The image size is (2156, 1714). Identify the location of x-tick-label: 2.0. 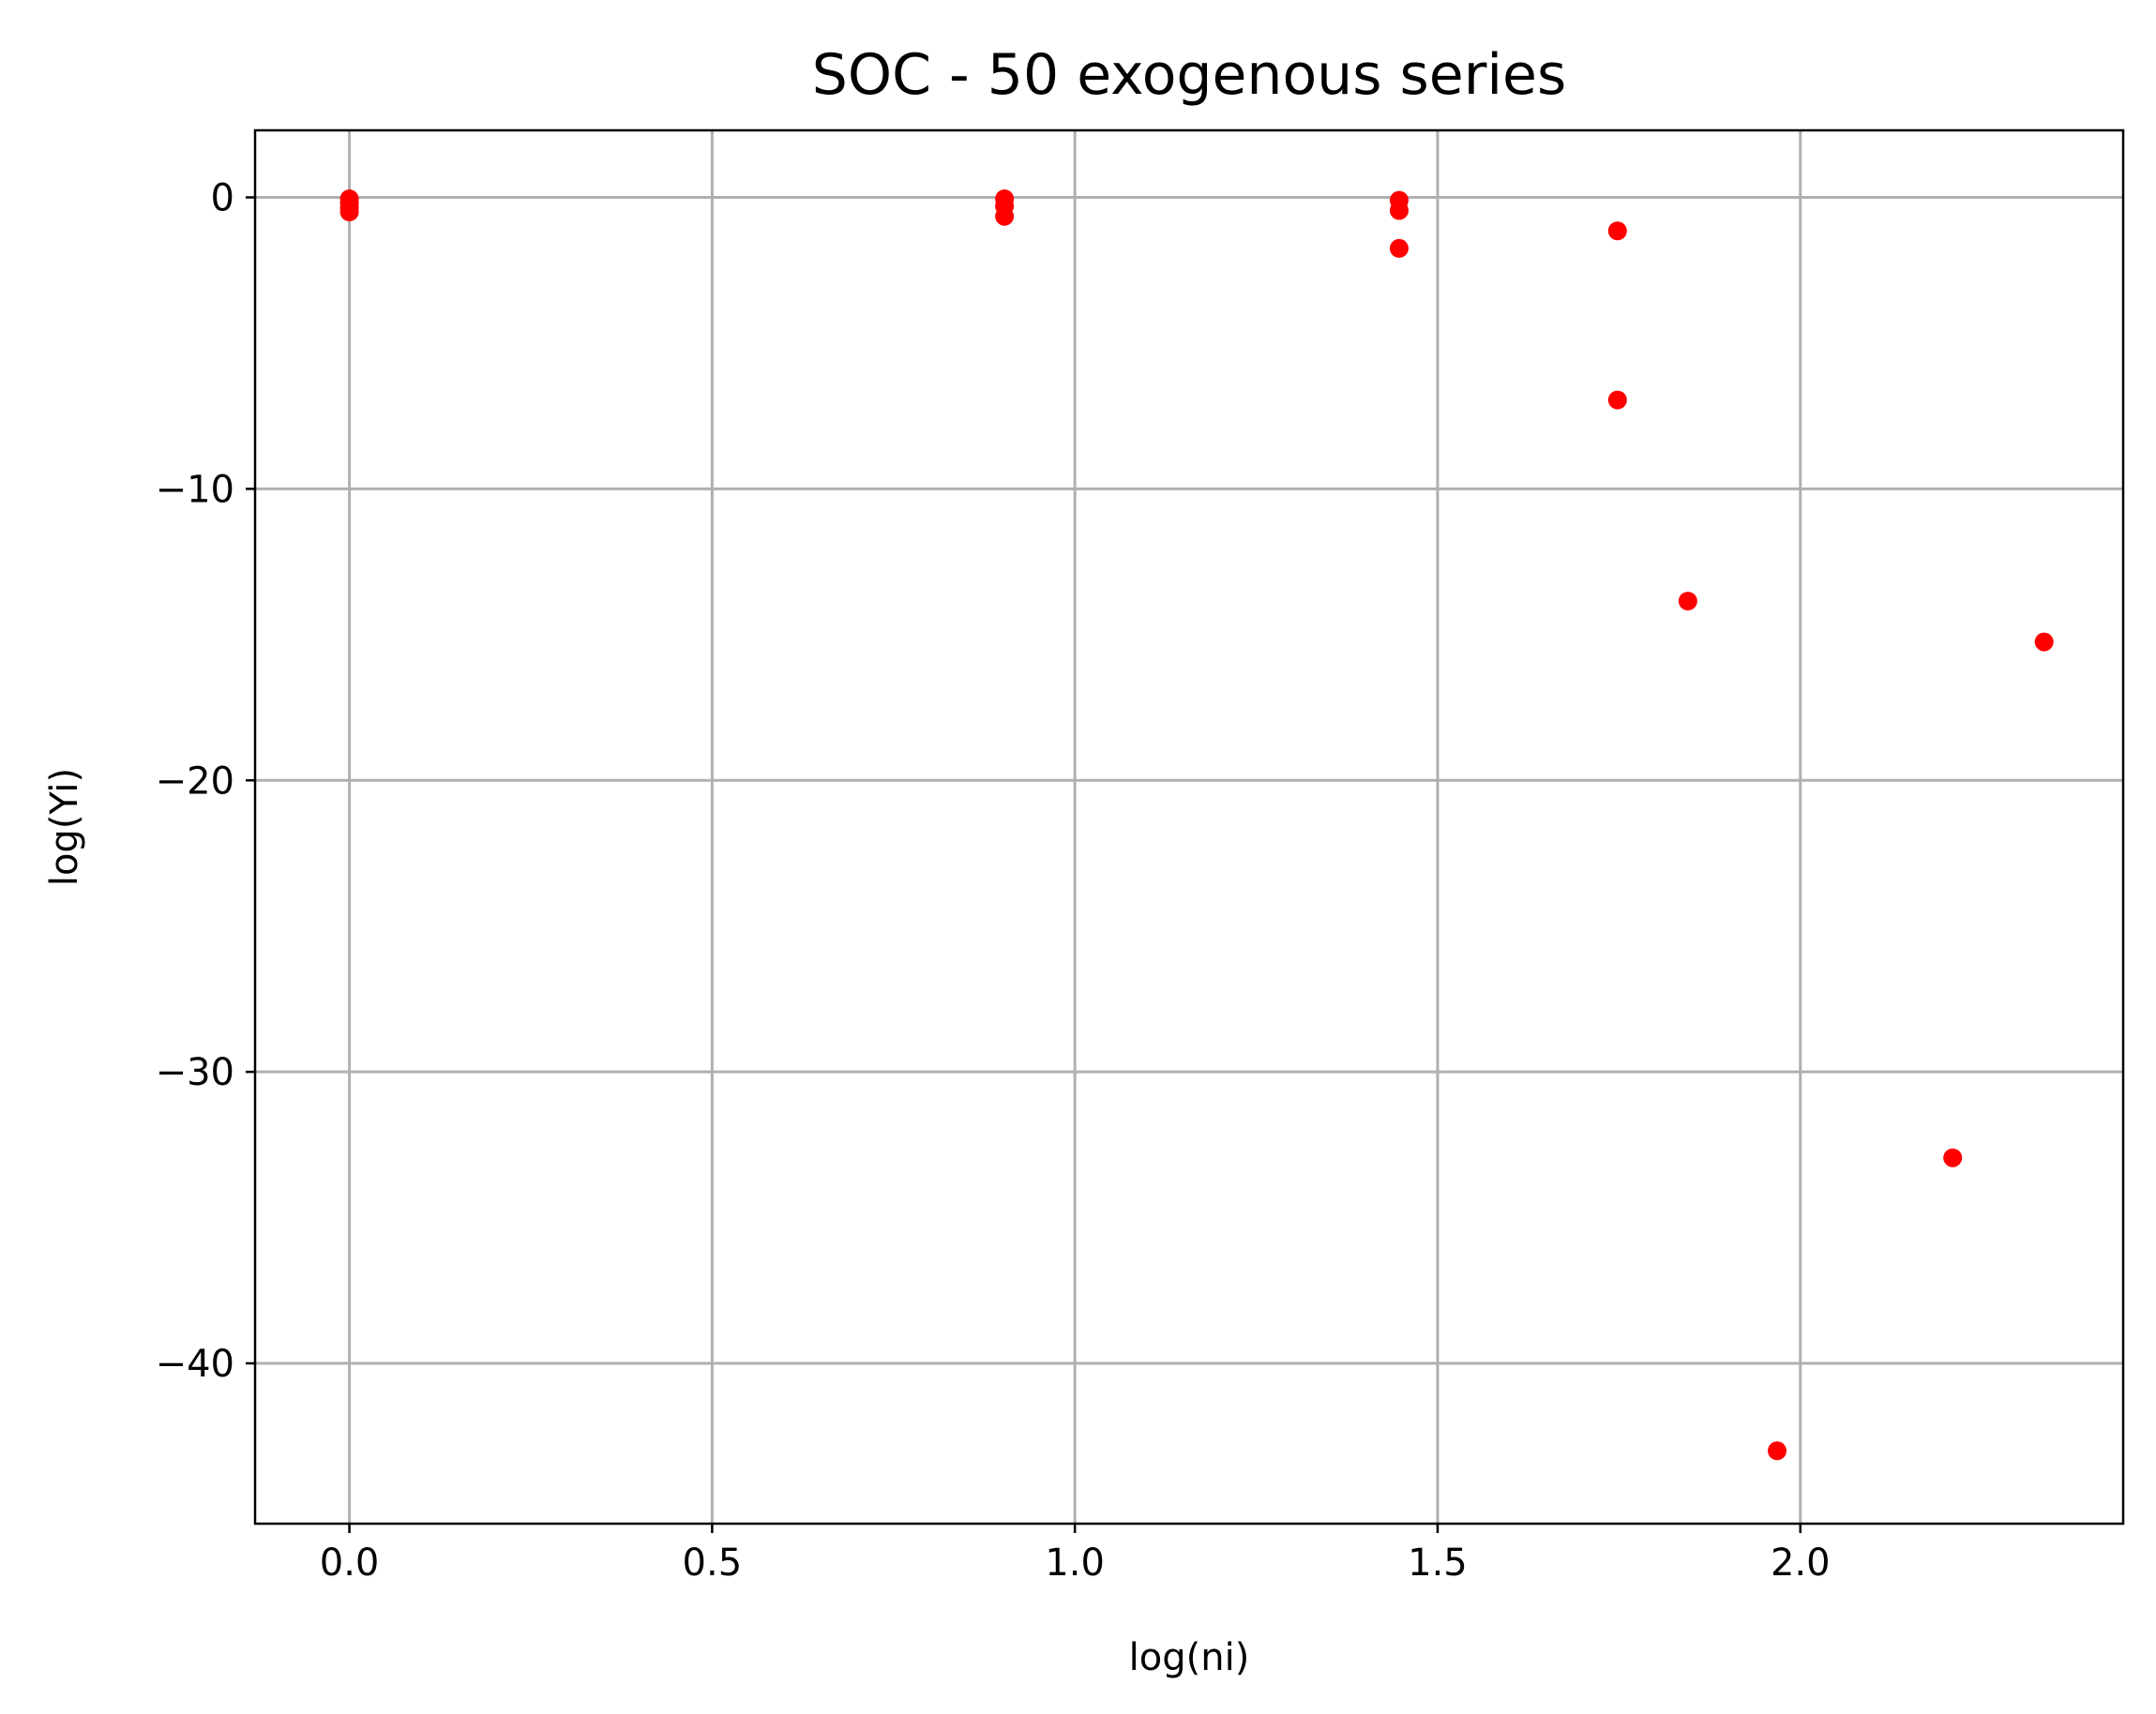
(1801, 1563).